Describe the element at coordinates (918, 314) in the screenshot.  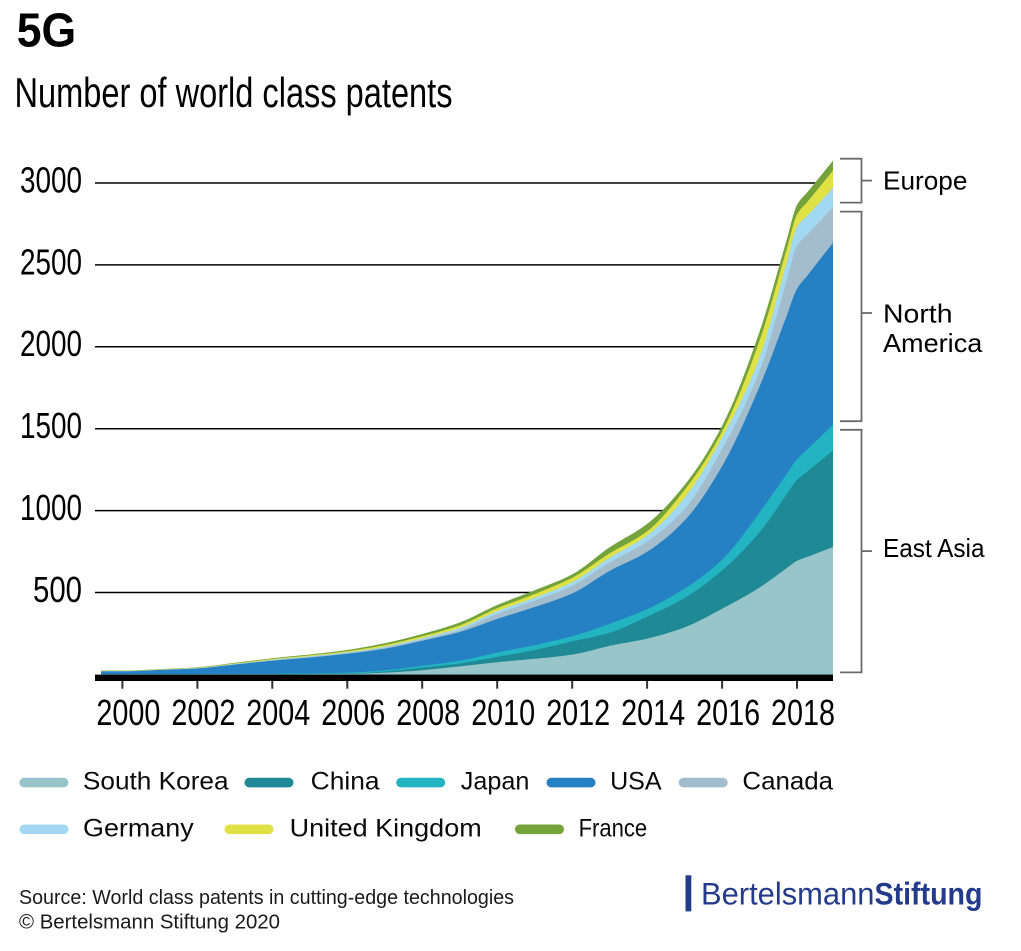
I see `svg-text: North` at that location.